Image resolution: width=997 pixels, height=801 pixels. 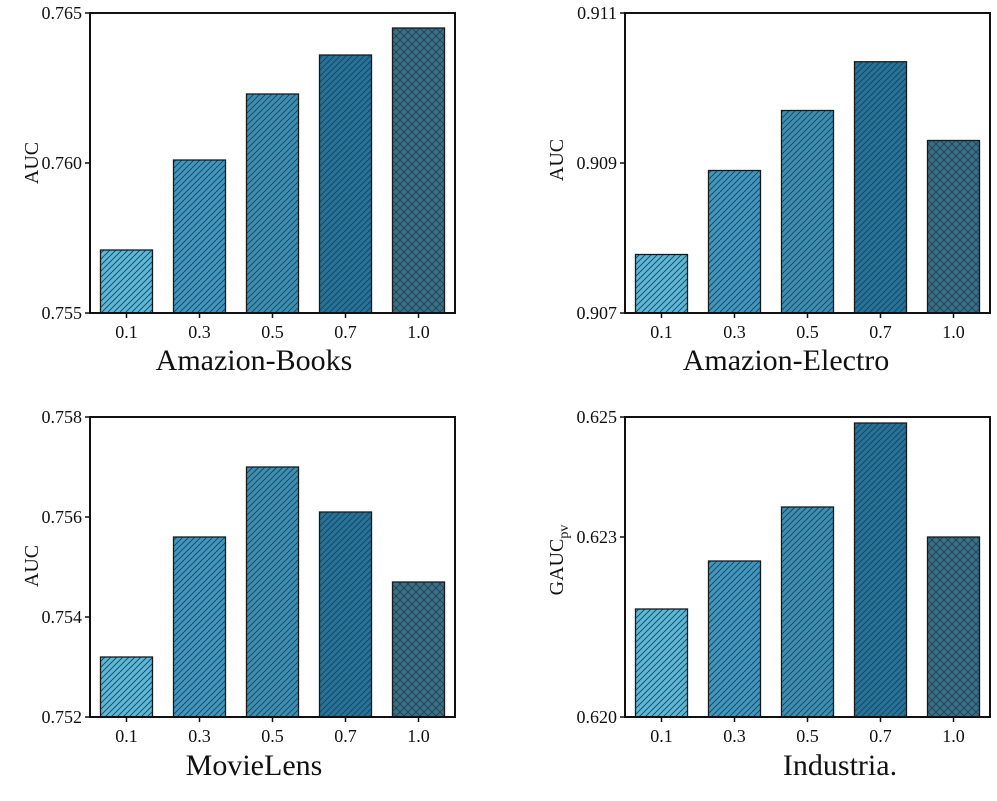 I want to click on y-tick-label: 0.623, so click(x=597, y=537).